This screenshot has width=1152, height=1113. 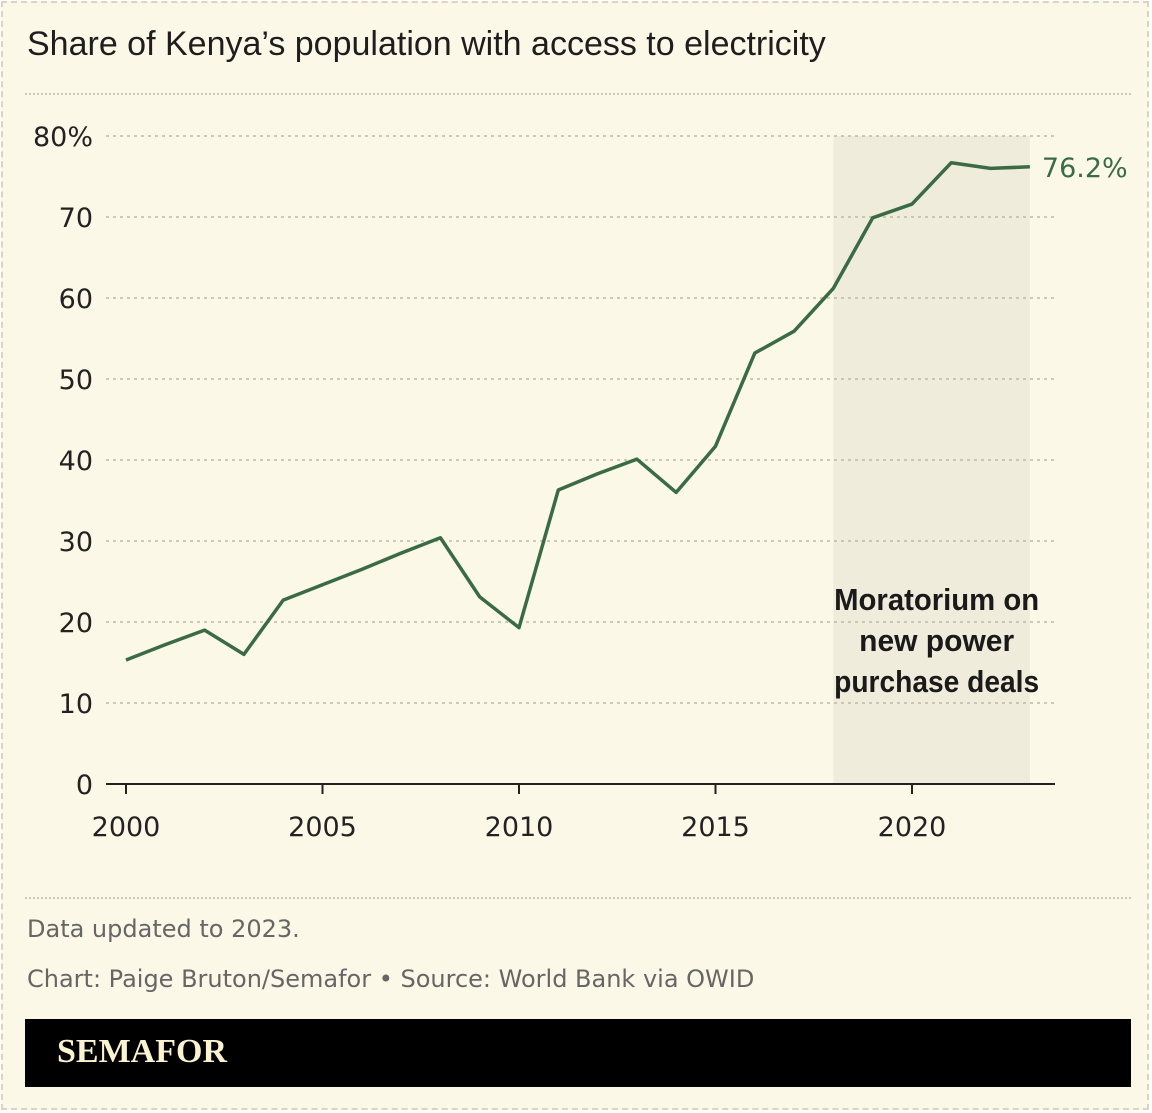 What do you see at coordinates (126, 827) in the screenshot?
I see `x-tick-label: 2000` at bounding box center [126, 827].